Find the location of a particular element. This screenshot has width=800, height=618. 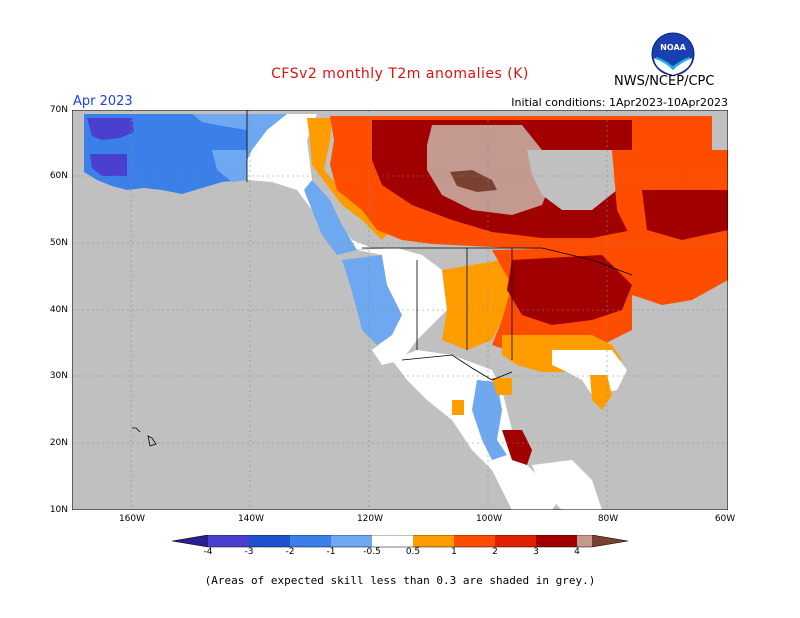

region-central-america is located at coordinates (567, 485).